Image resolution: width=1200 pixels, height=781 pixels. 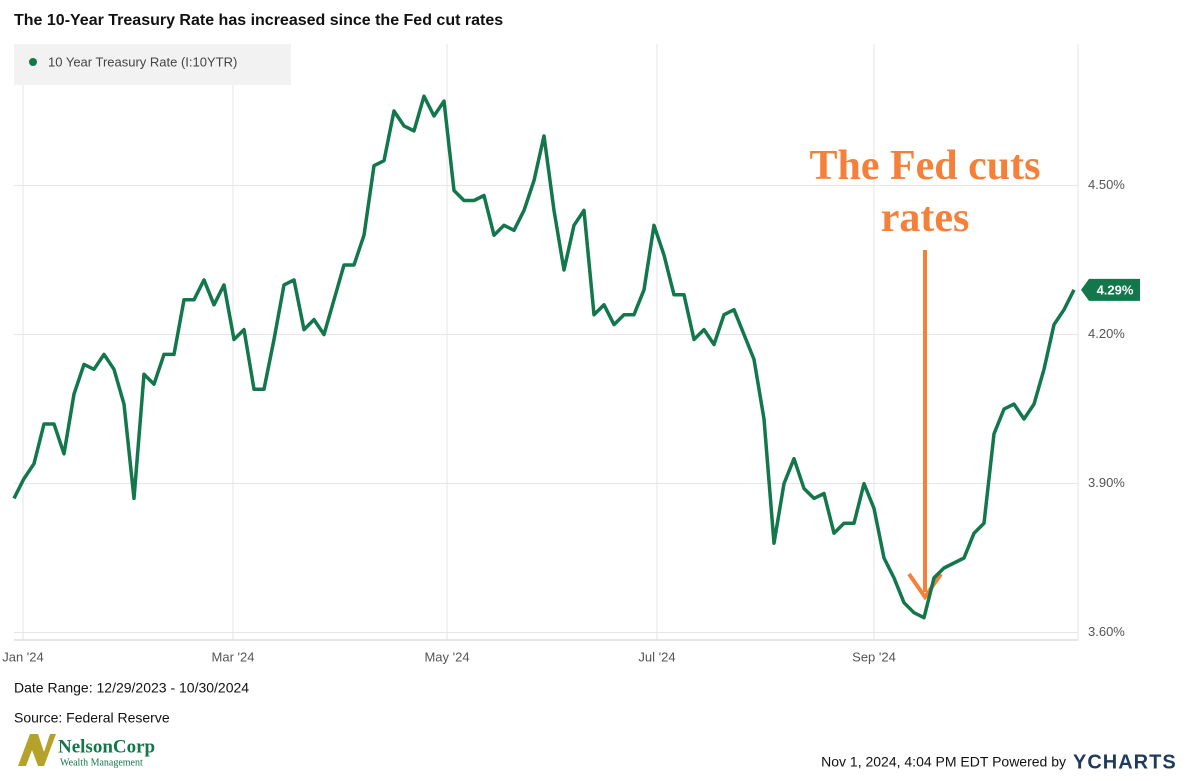 What do you see at coordinates (92, 718) in the screenshot?
I see `source: Source: Federal Reserve` at bounding box center [92, 718].